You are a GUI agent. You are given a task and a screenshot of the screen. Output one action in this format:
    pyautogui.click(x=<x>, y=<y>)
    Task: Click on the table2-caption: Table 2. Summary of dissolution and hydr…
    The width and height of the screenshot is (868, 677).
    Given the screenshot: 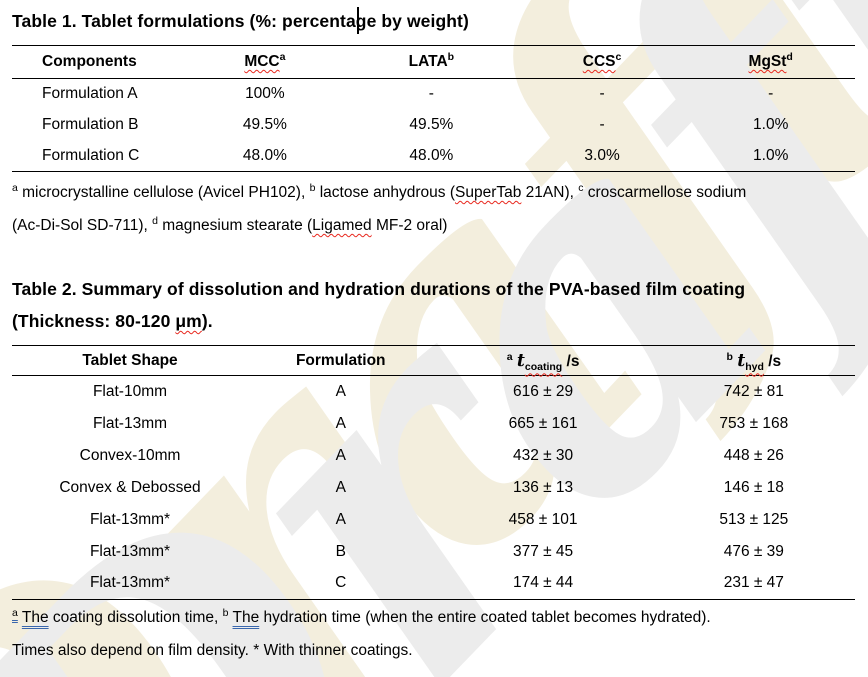 What is the action you would take?
    pyautogui.click(x=436, y=305)
    